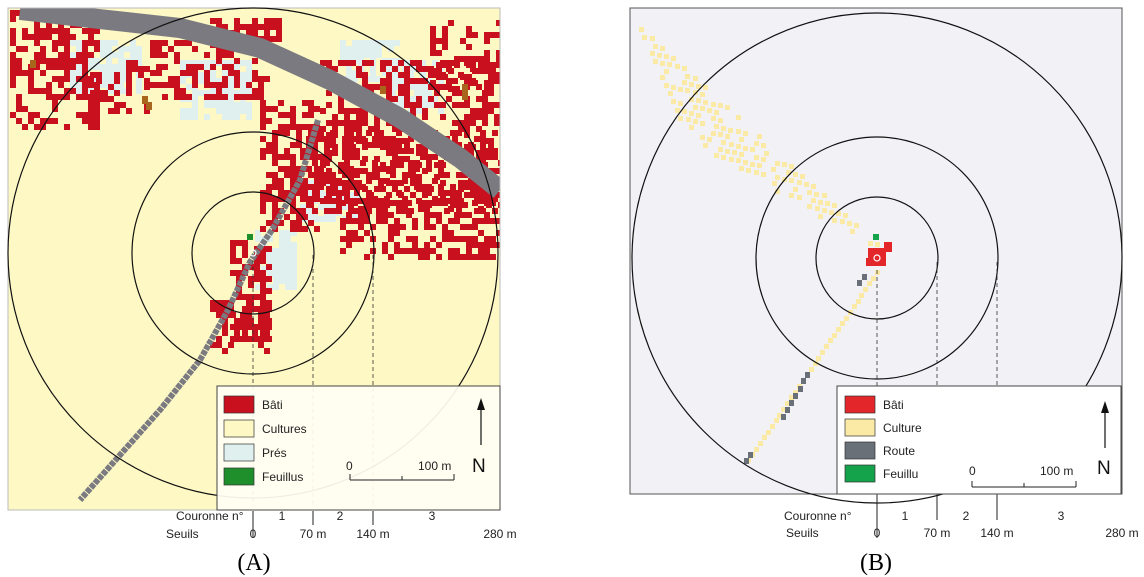  I want to click on seuils-title: Seuils, so click(802, 533).